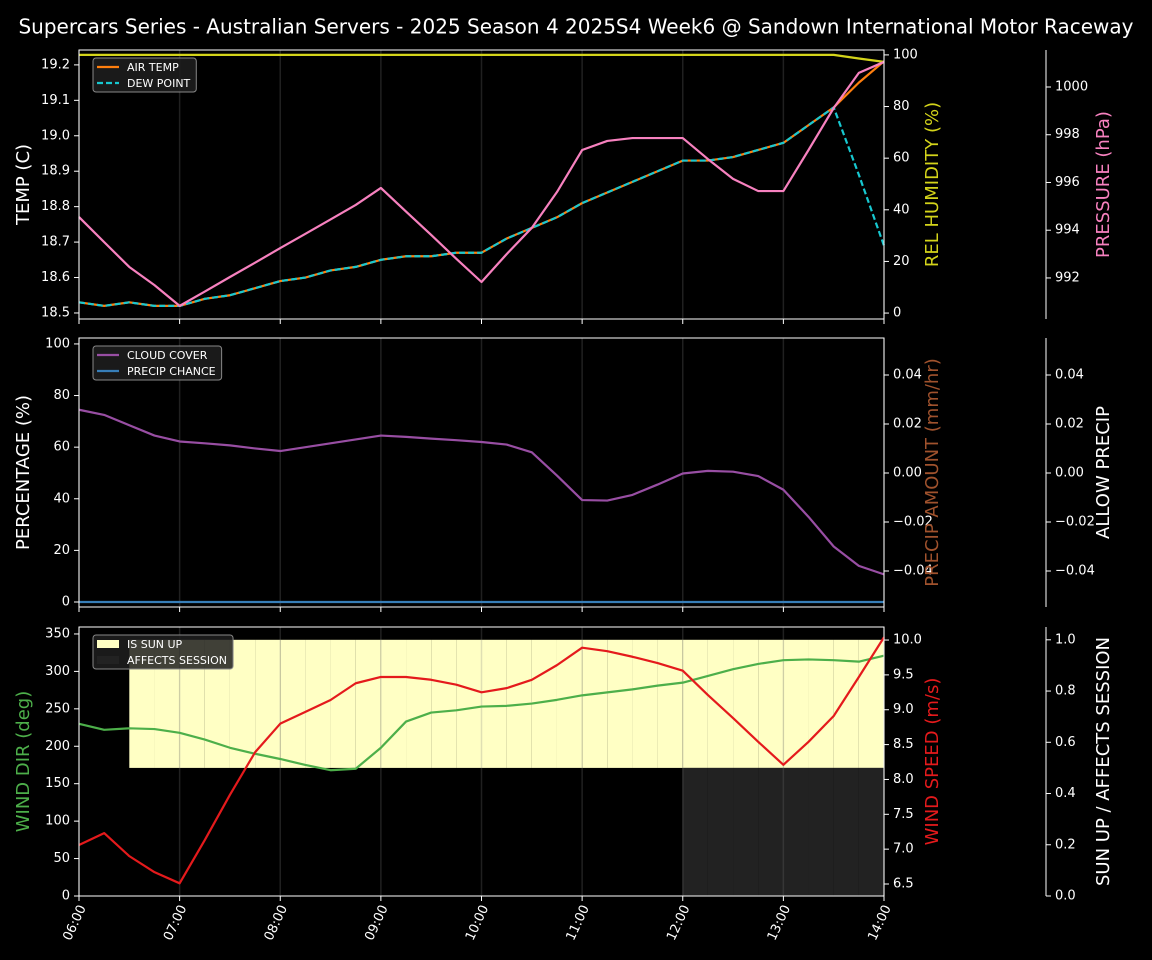 This screenshot has width=1152, height=960. Describe the element at coordinates (153, 67) in the screenshot. I see `legend-label: AIR TEMP` at that location.